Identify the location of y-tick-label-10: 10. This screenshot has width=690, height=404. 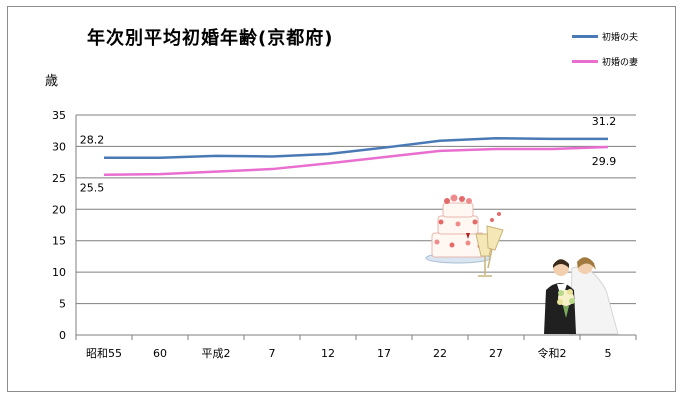
(59, 272).